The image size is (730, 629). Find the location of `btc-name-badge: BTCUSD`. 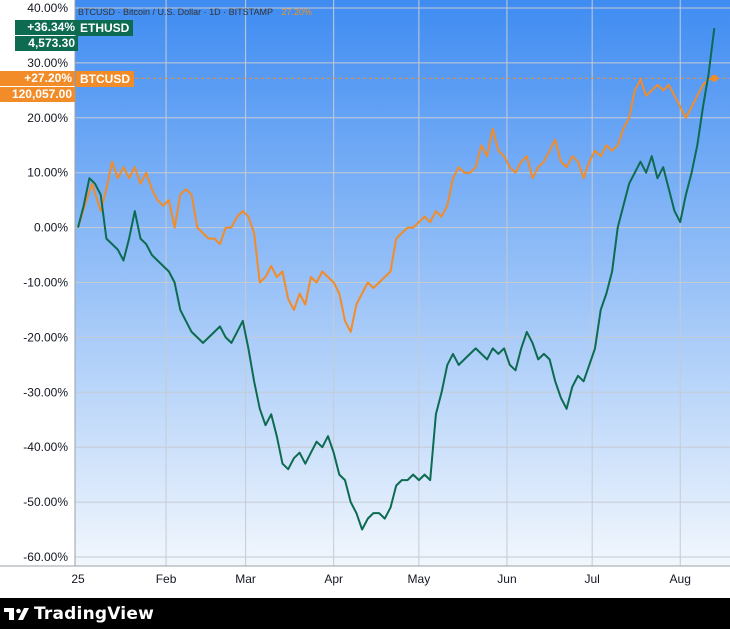

btc-name-badge: BTCUSD is located at coordinates (105, 79).